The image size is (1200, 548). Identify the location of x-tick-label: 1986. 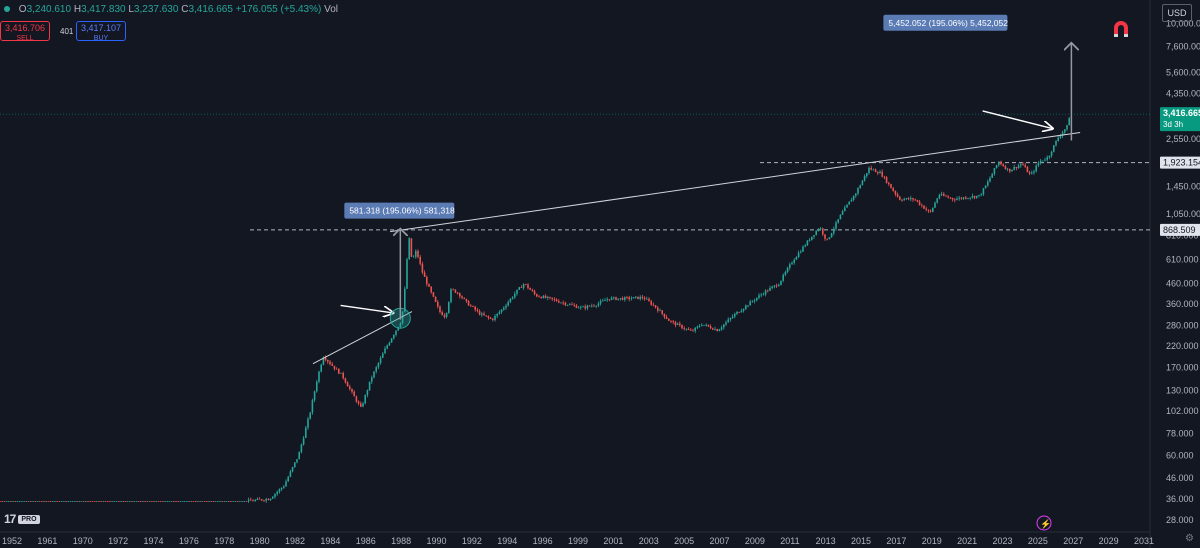
(366, 541).